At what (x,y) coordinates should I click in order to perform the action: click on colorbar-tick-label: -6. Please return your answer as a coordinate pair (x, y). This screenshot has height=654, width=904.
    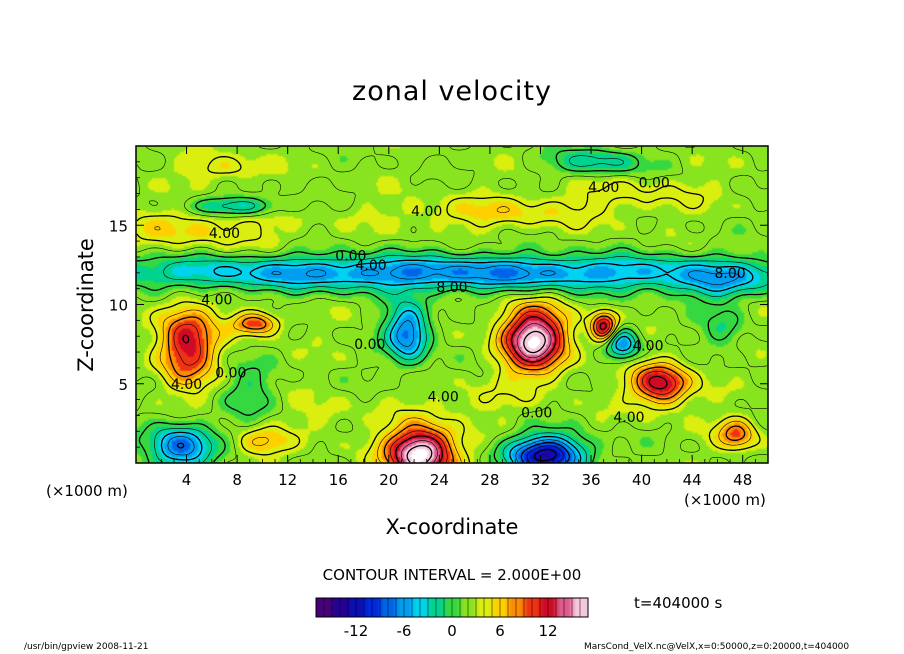
    Looking at the image, I should click on (404, 631).